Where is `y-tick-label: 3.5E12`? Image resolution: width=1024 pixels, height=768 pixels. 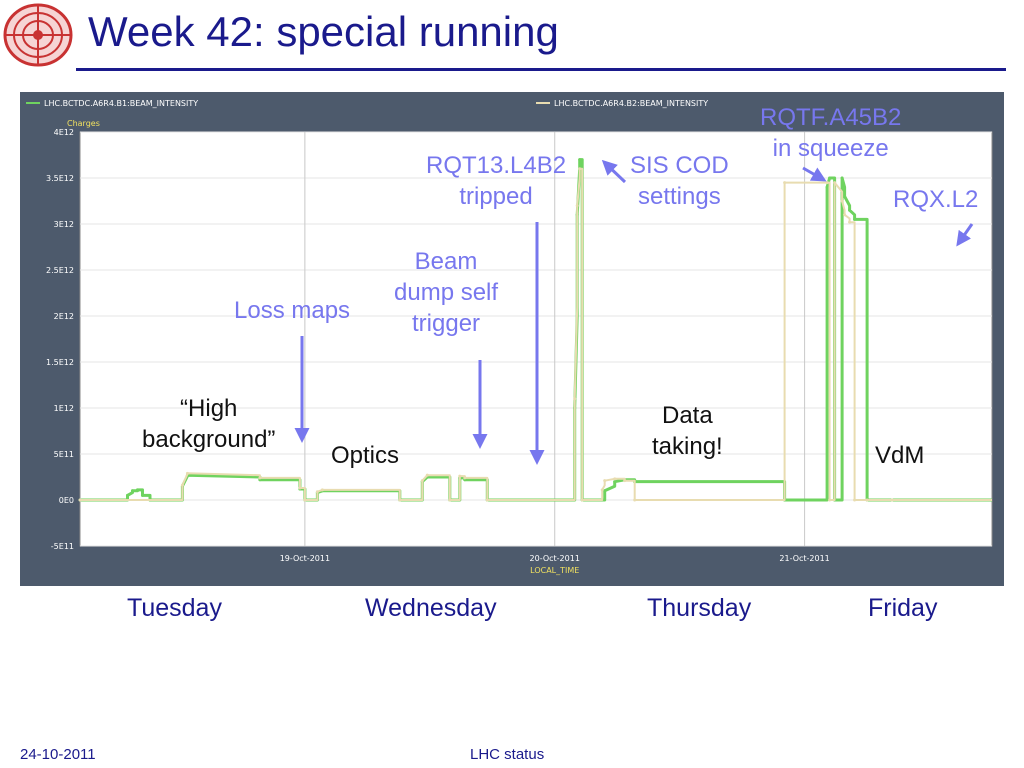
y-tick-label: 3.5E12 is located at coordinates (60, 178).